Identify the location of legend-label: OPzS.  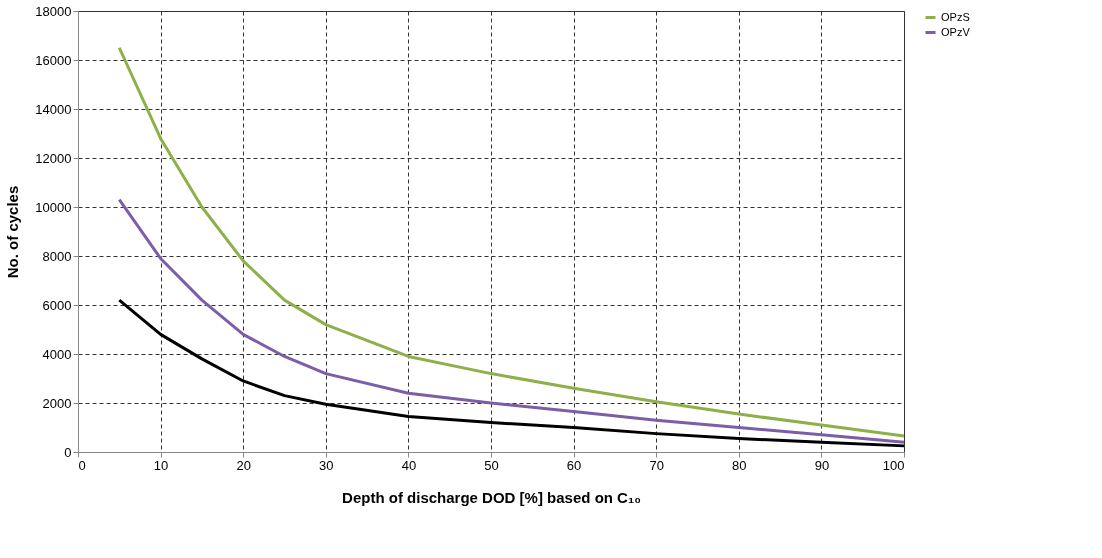
(955, 16).